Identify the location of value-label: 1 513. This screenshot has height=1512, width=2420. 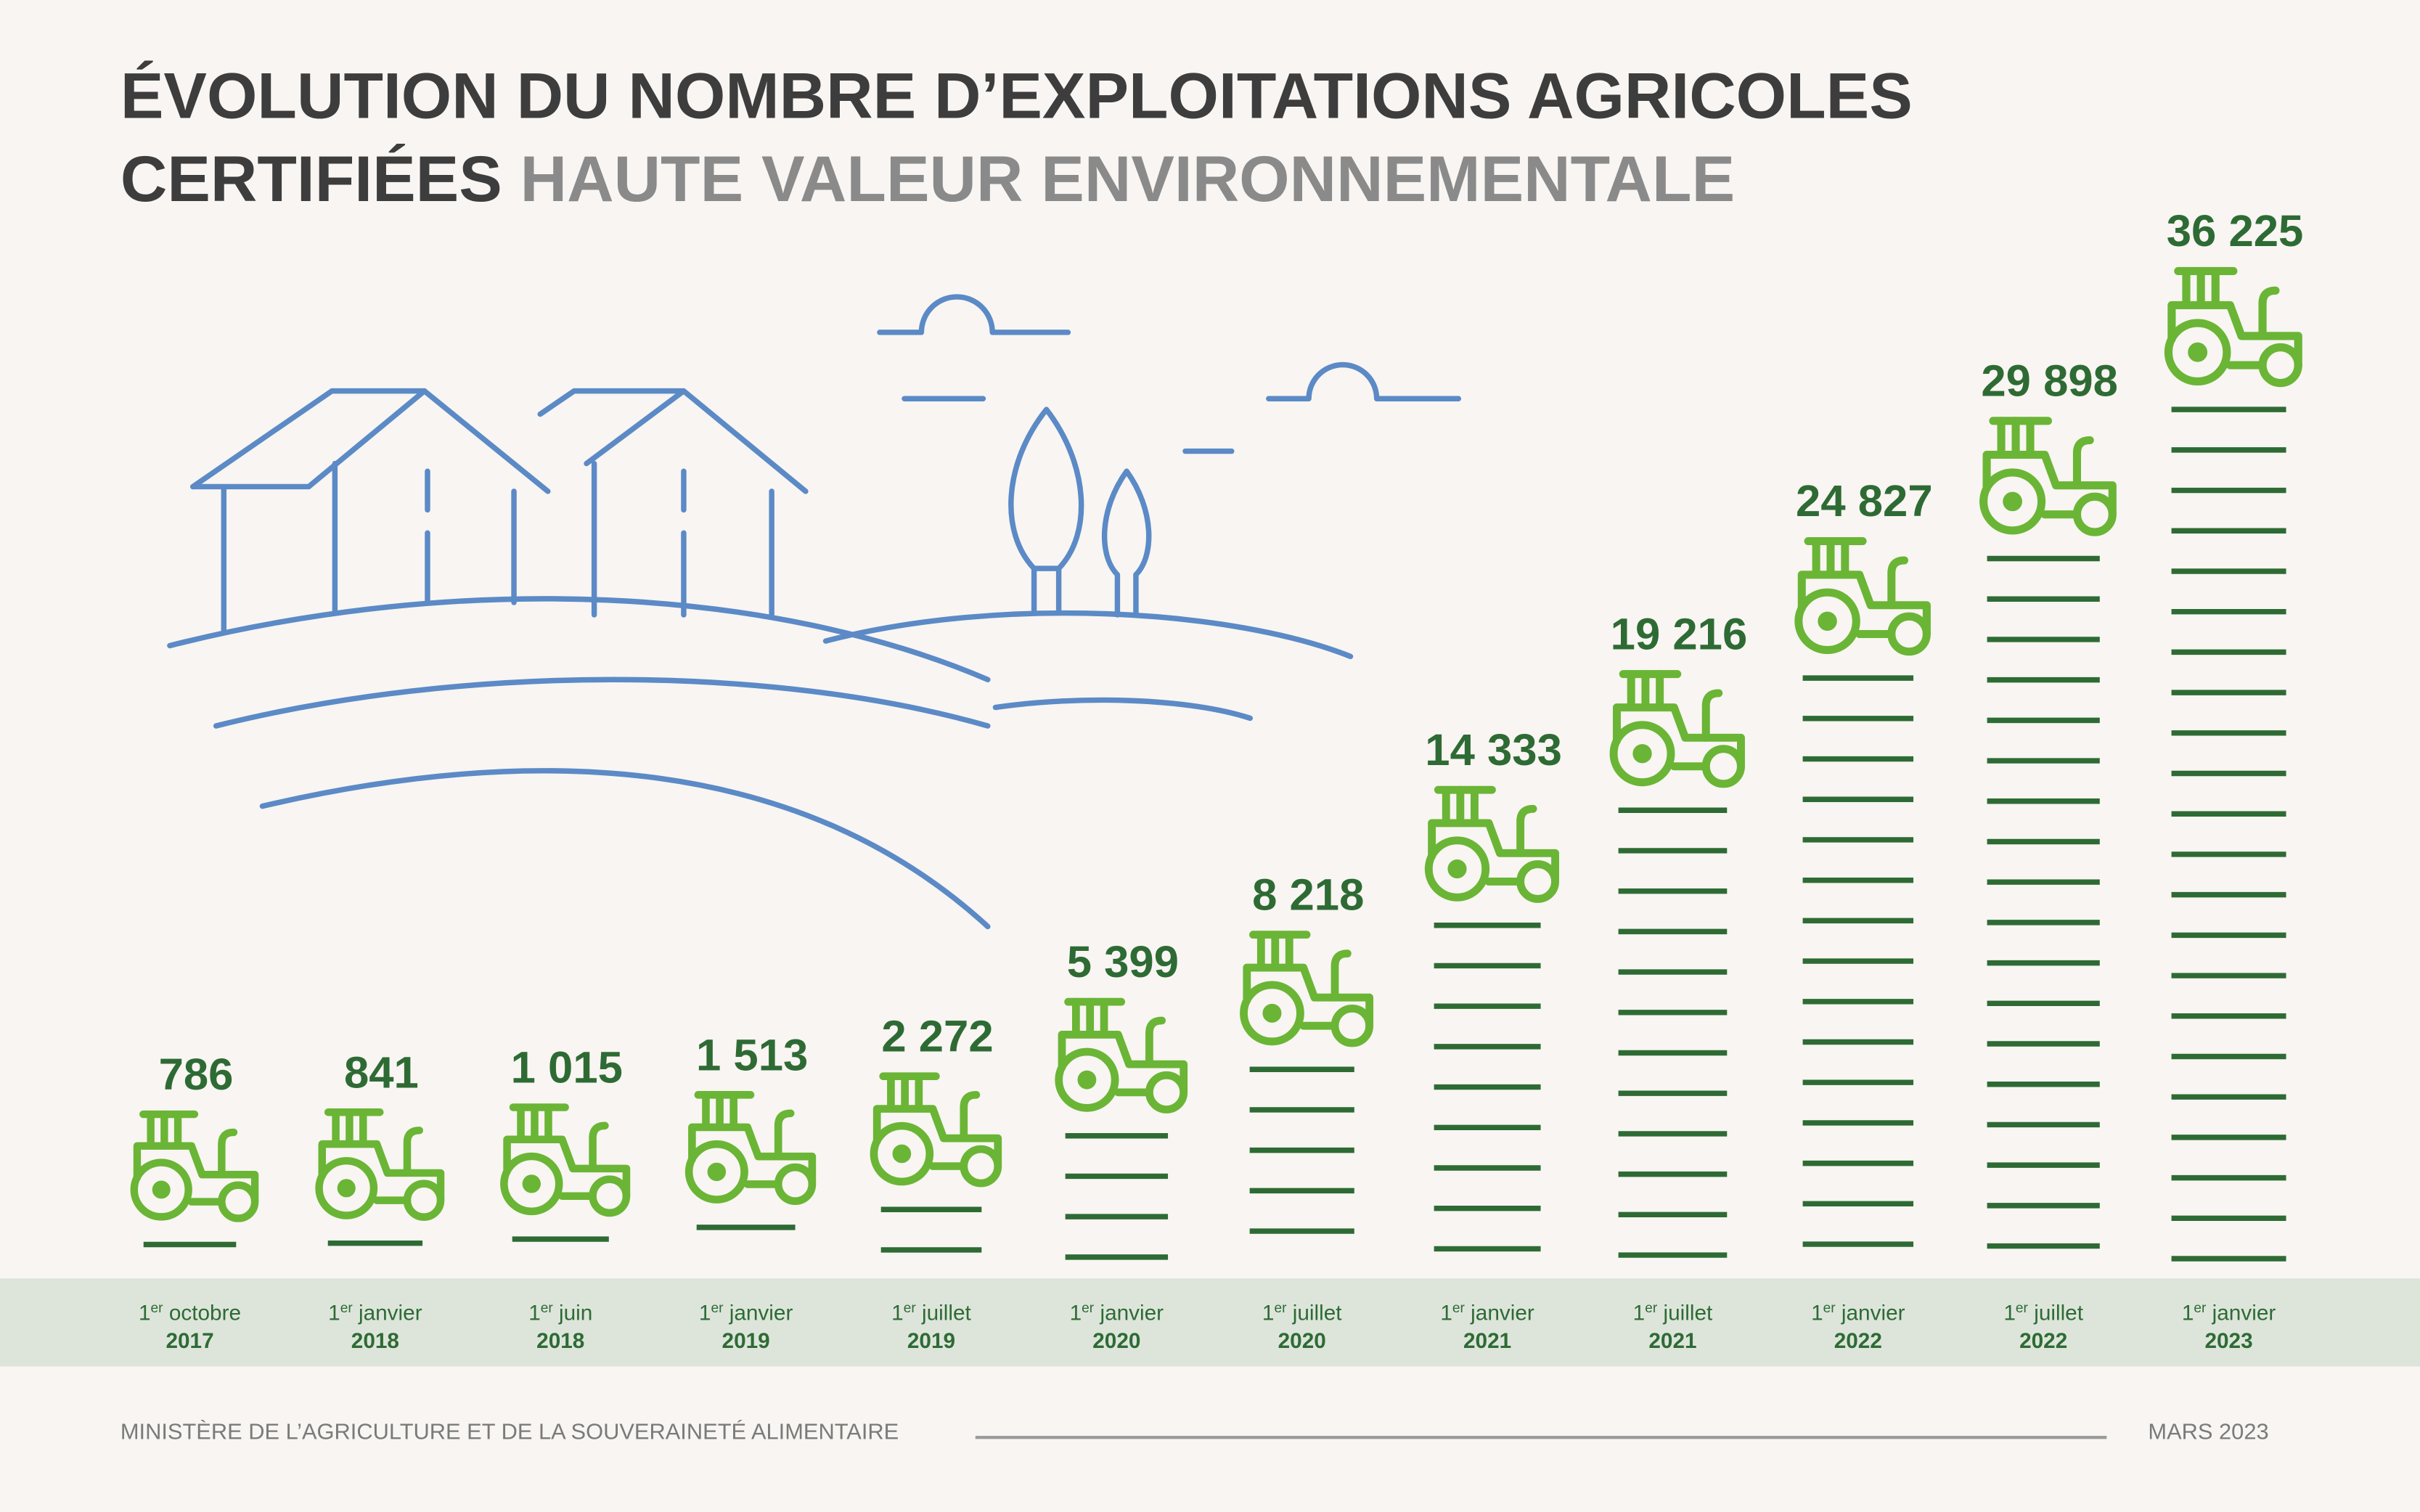
(752, 1055).